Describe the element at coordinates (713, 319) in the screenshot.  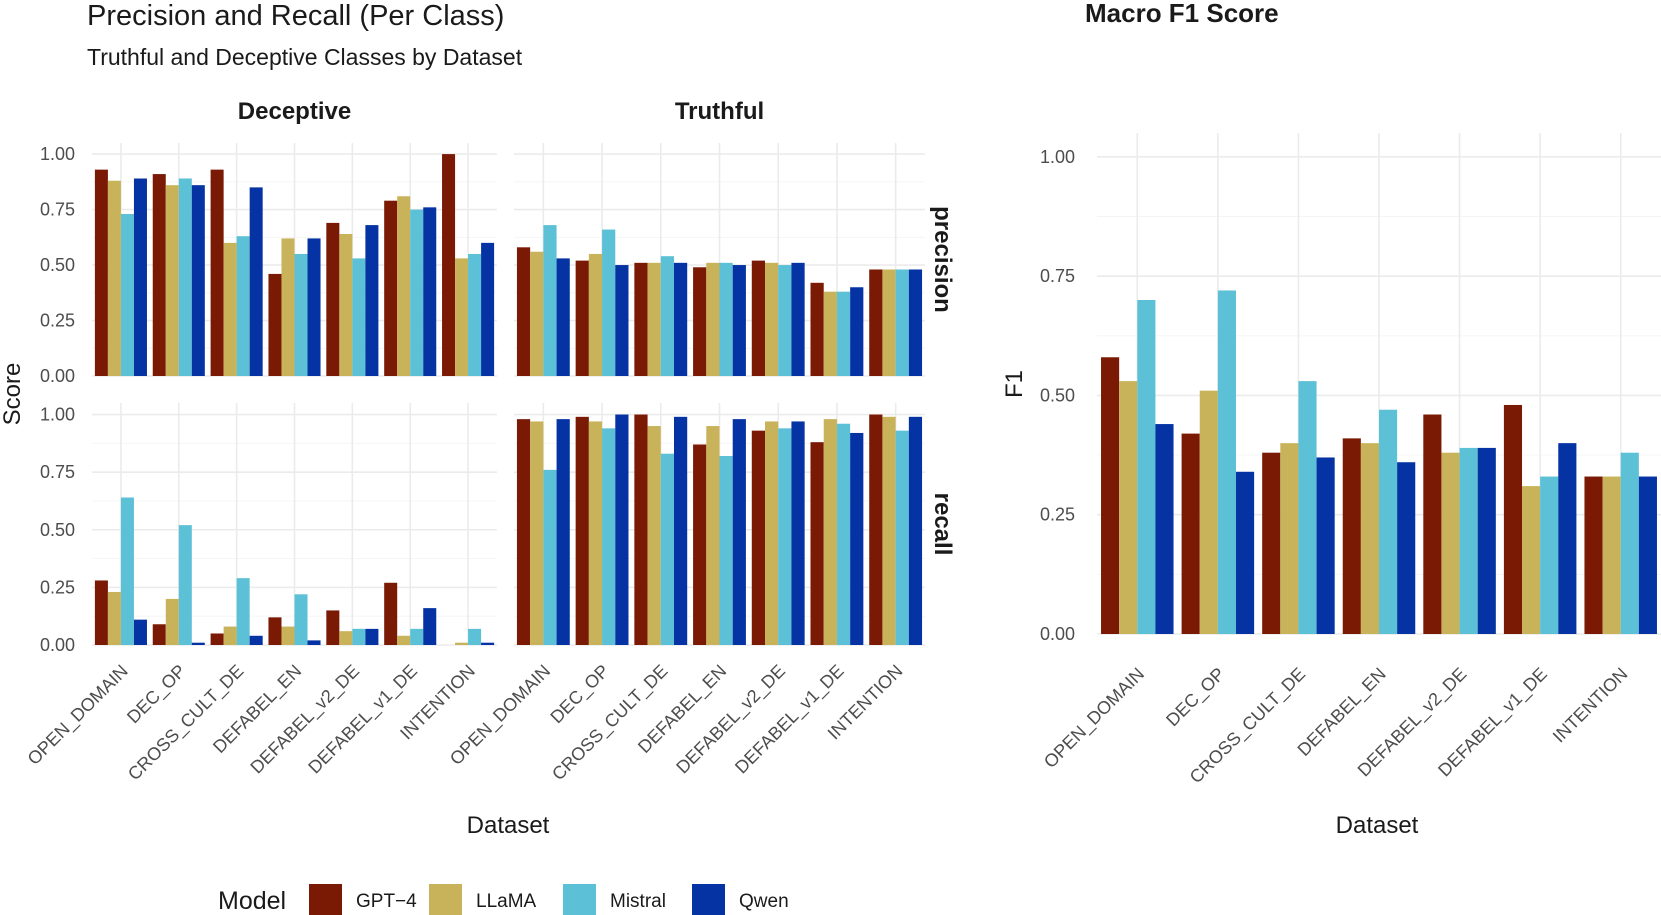
I see `panel-truthful-precision-bar-defabel-en-llama` at that location.